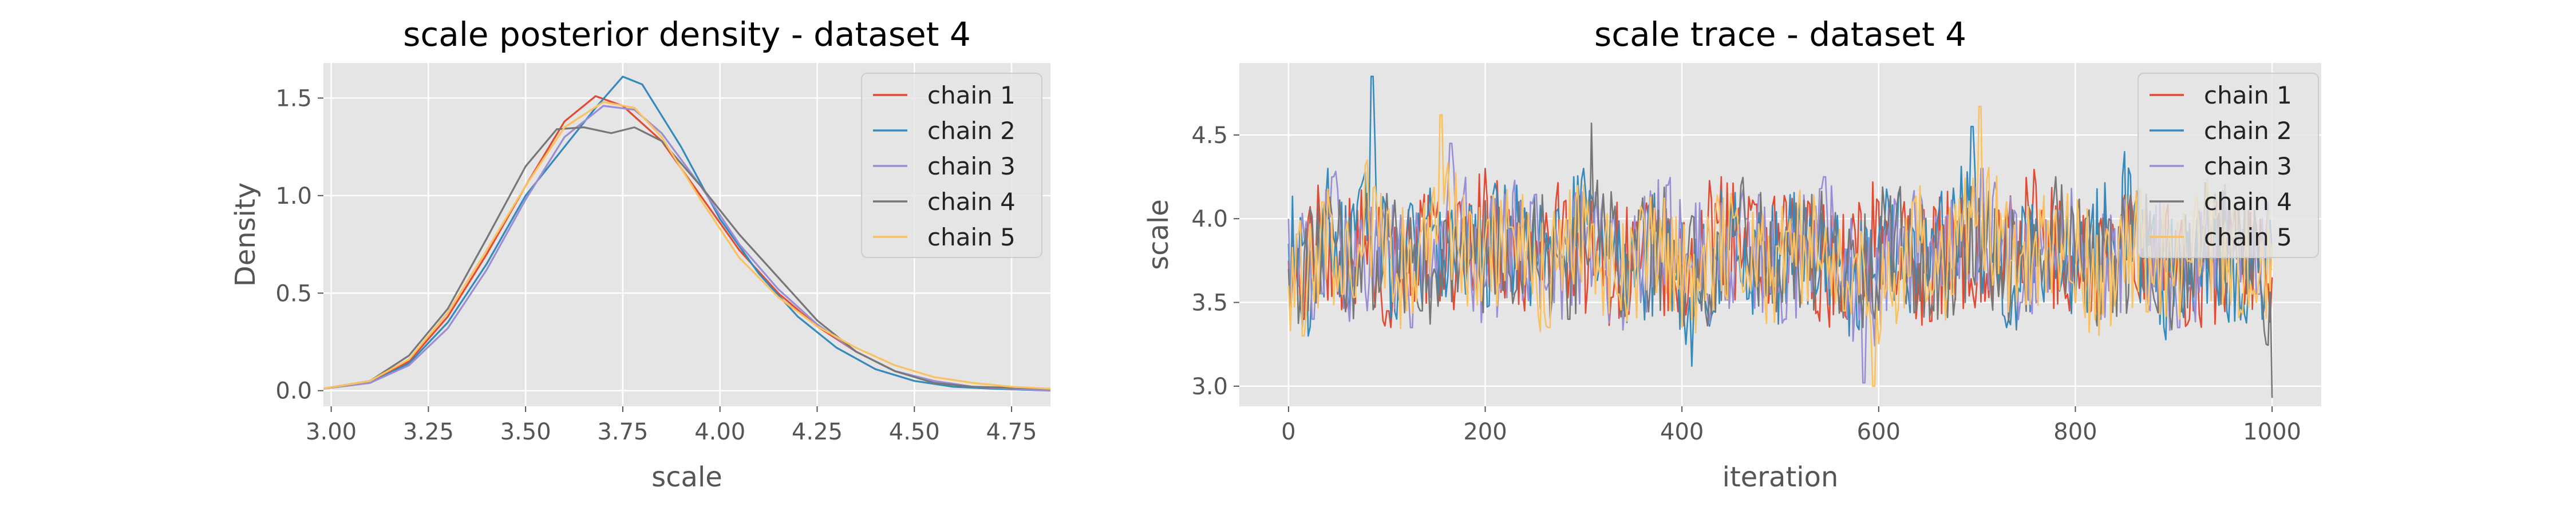  I want to click on trace-x-ticks: 0 200 400 600 800 1000, so click(1791, 425).